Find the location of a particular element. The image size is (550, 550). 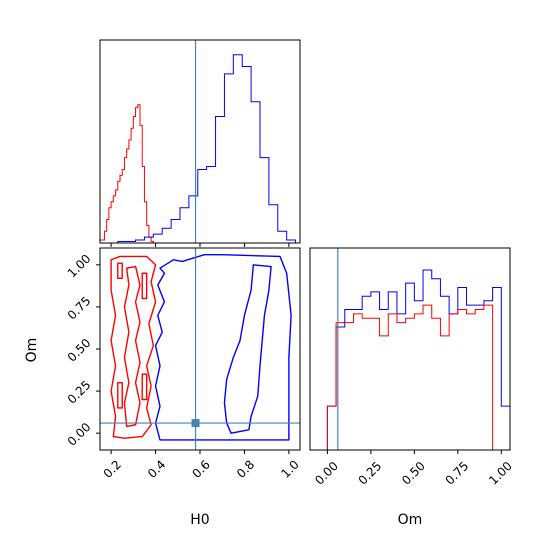

h0-histogram-panel is located at coordinates (200, 143).